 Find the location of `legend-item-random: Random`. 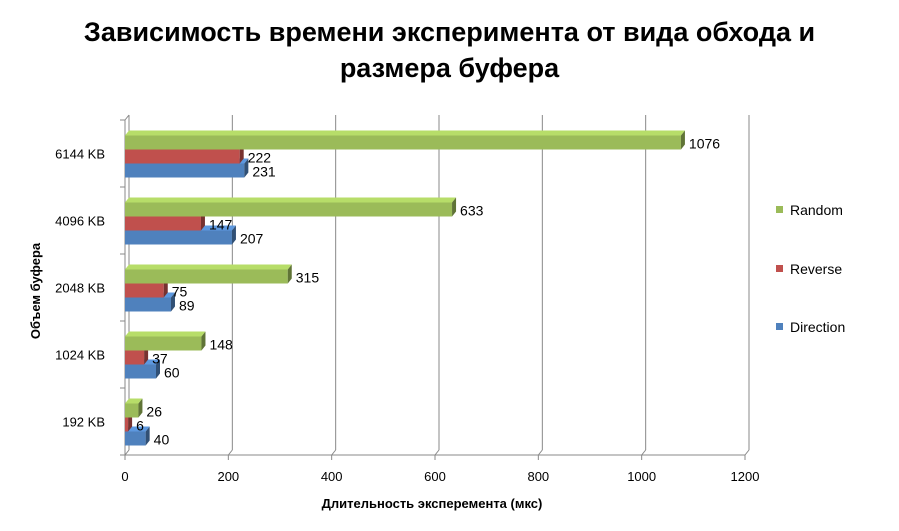

legend-item-random: Random is located at coordinates (809, 210).